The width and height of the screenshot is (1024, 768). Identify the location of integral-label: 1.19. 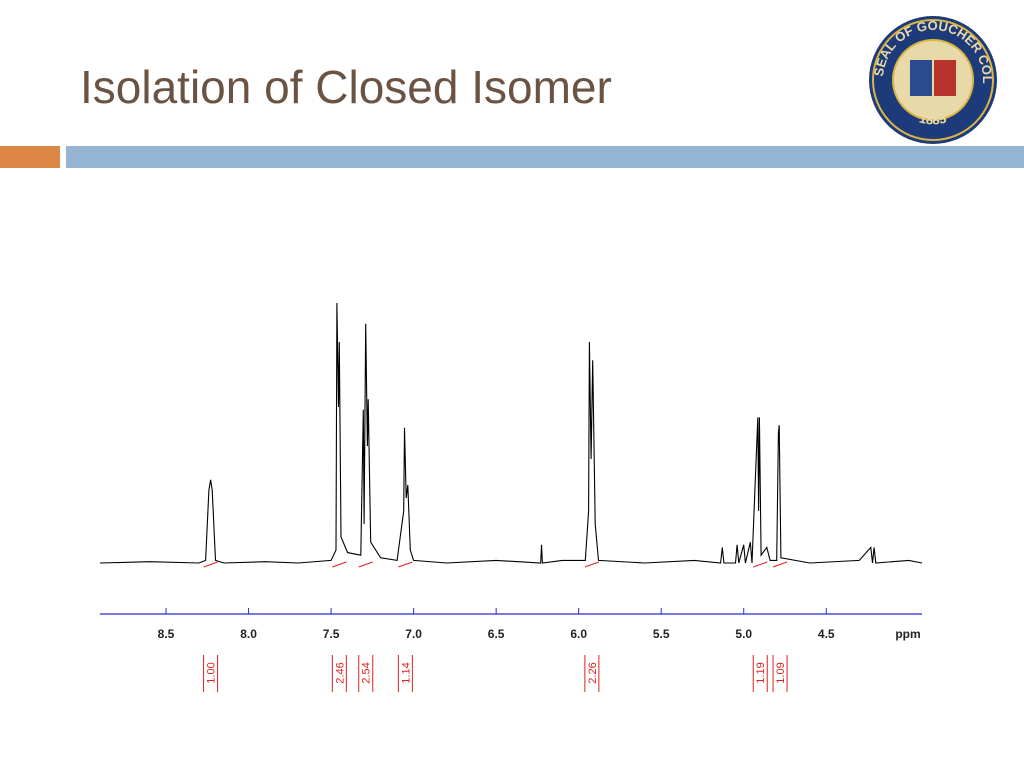
(761, 672).